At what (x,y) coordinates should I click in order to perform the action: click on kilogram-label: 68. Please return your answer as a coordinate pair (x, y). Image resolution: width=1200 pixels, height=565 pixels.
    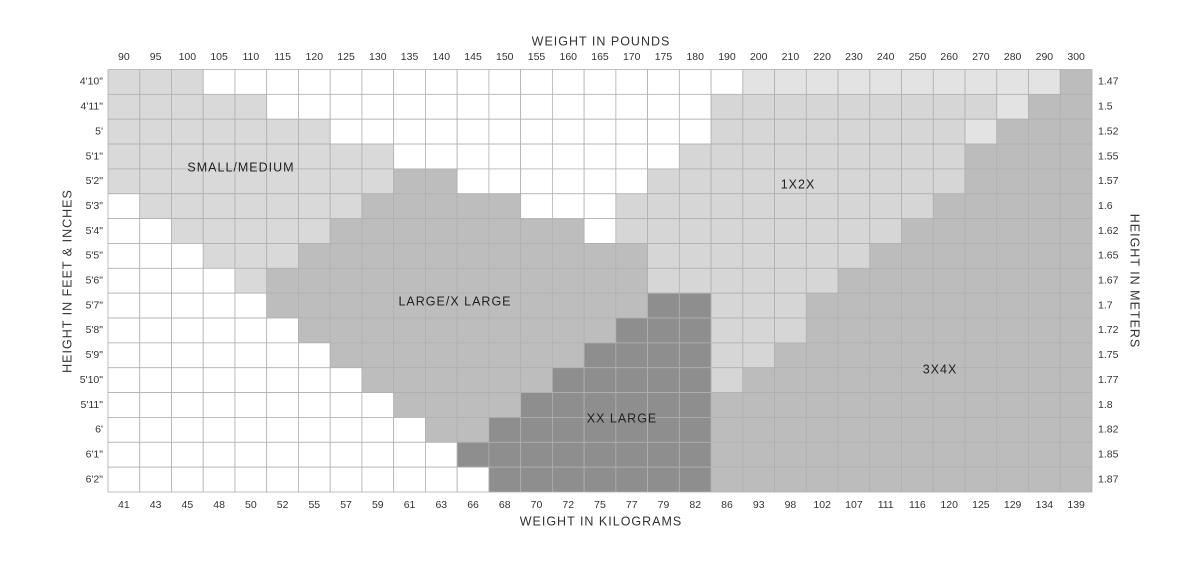
    Looking at the image, I should click on (505, 505).